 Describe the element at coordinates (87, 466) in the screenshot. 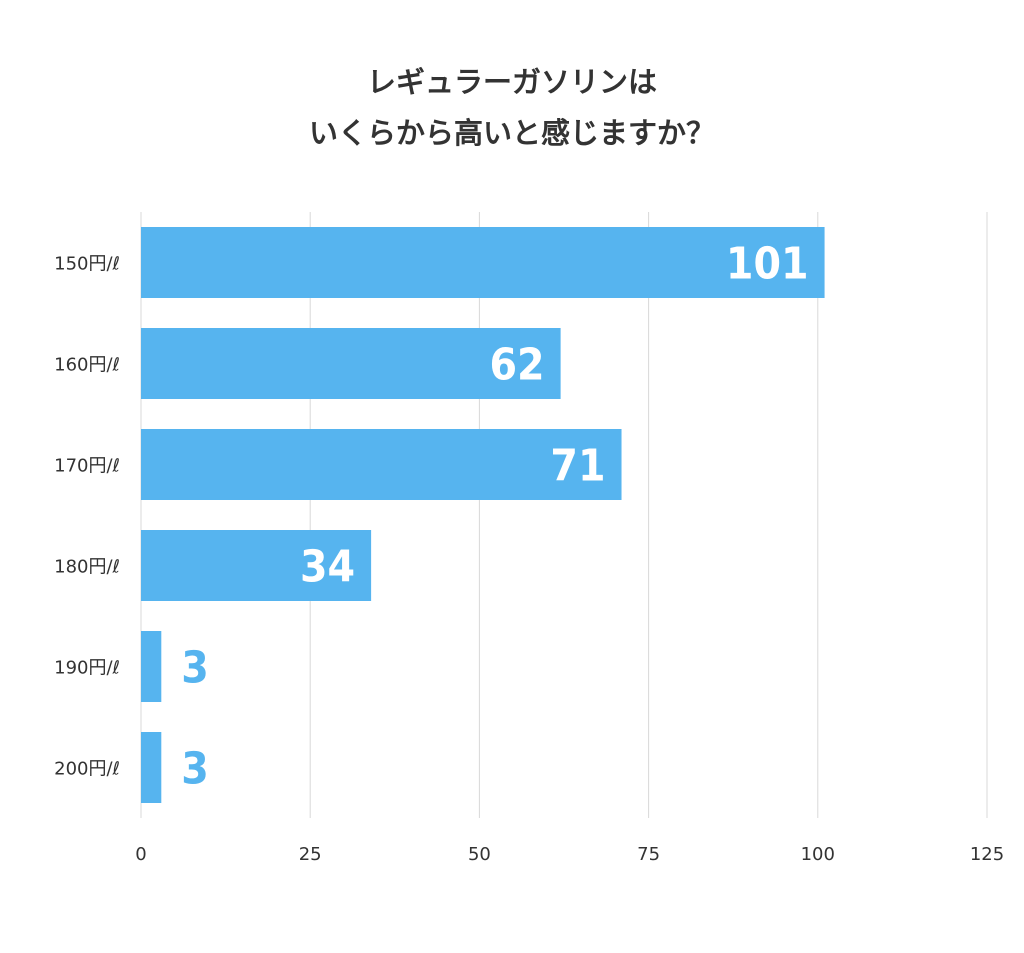

I see `category-label: 170円/ℓ` at that location.